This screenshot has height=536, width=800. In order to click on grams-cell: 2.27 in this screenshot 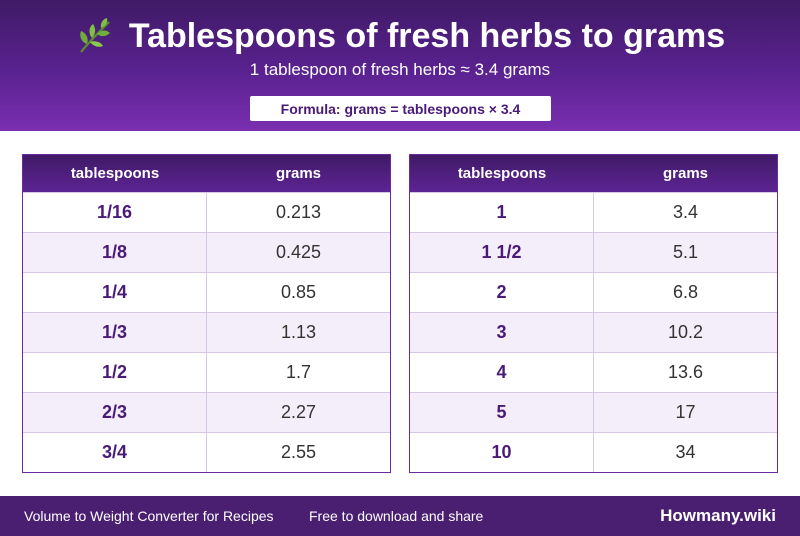, I will do `click(298, 412)`.